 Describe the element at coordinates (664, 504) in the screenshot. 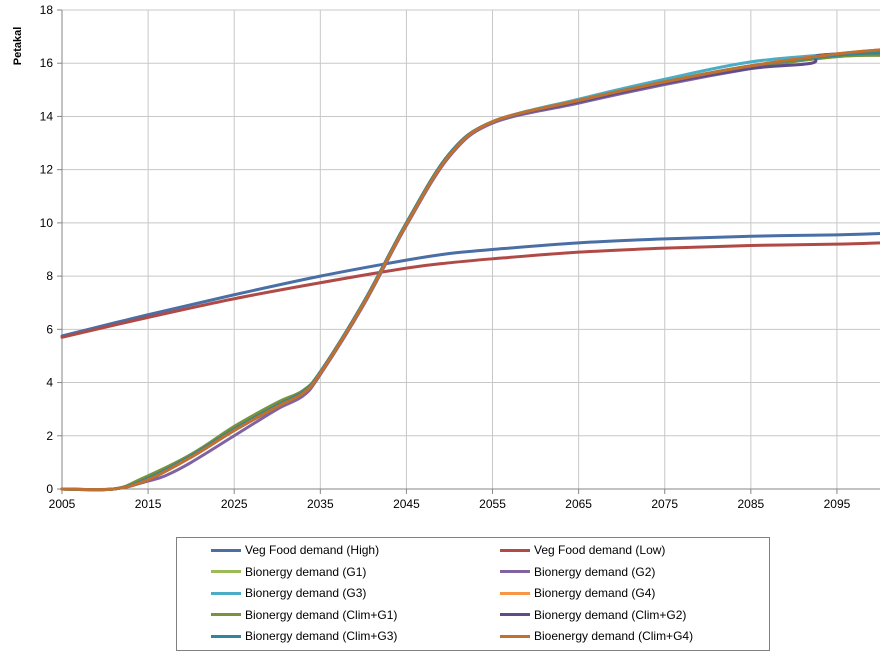

I see `x-tick-label: 2075` at that location.